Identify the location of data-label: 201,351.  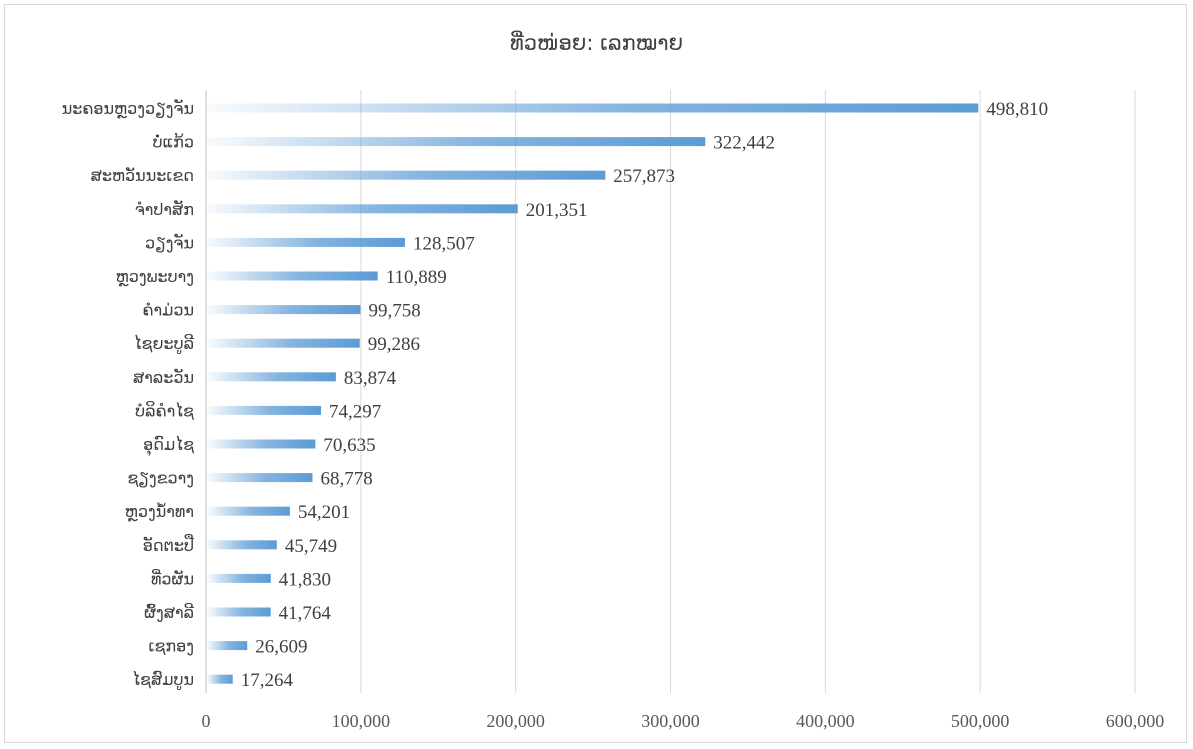
(557, 210).